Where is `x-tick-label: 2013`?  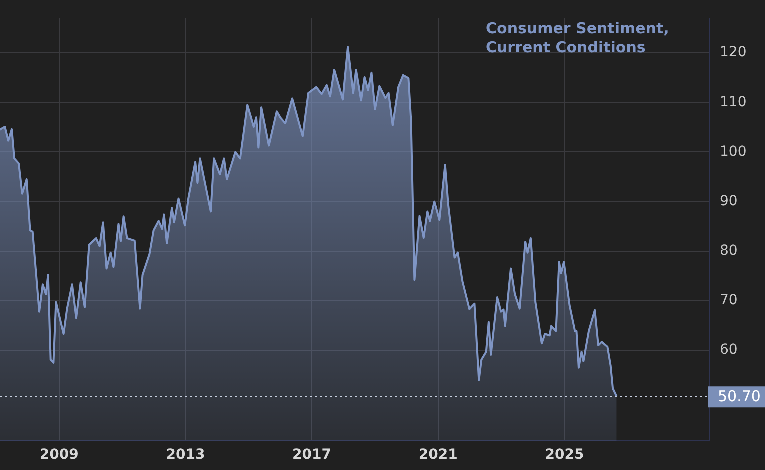
x-tick-label: 2013 is located at coordinates (186, 455).